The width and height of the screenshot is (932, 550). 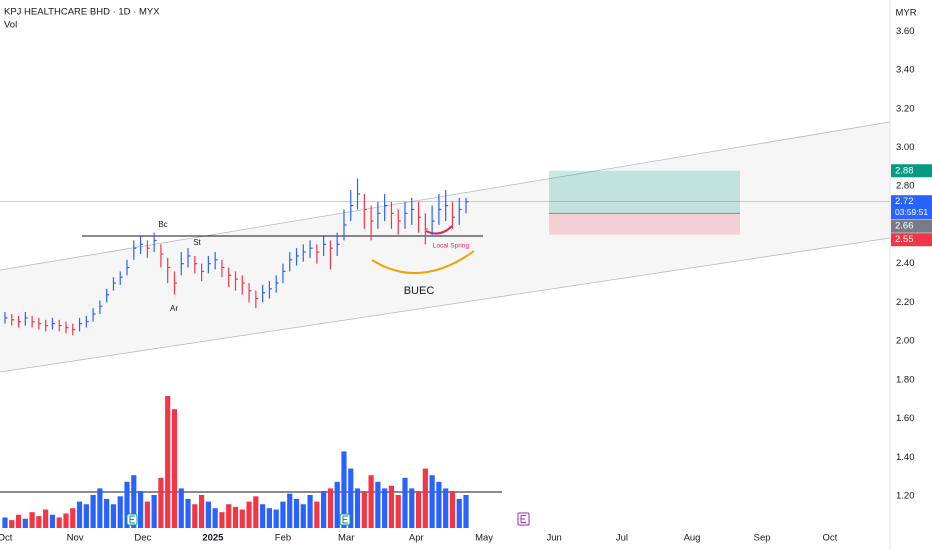 What do you see at coordinates (416, 538) in the screenshot?
I see `x-tick-label: Apr` at bounding box center [416, 538].